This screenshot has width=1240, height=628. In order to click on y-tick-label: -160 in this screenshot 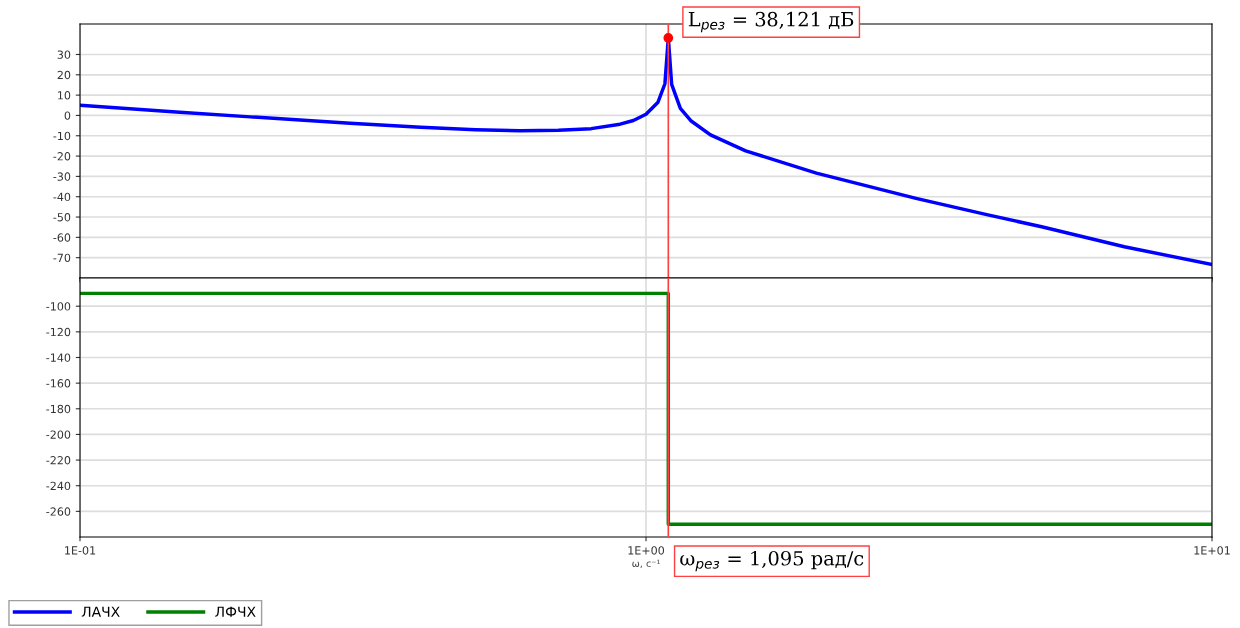, I will do `click(58, 383)`.